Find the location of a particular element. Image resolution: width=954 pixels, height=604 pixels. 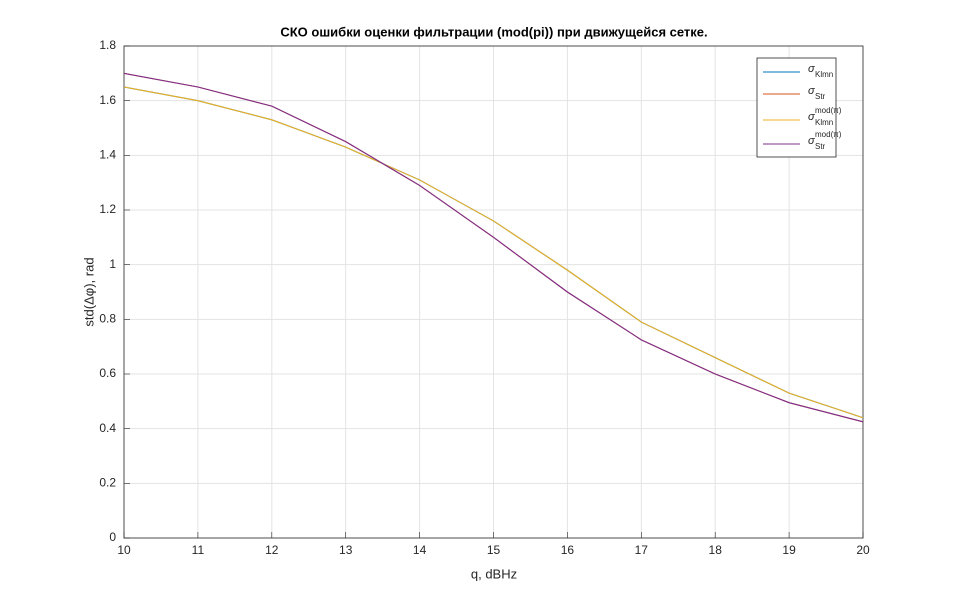

x-tick-label: 13 is located at coordinates (346, 550).